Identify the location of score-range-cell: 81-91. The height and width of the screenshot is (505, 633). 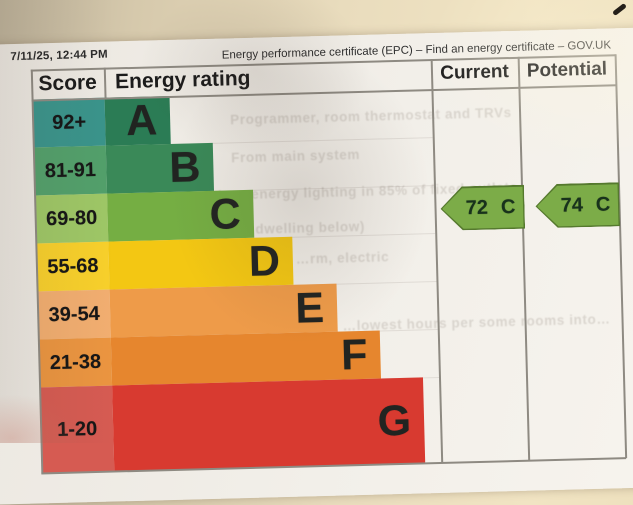
(70, 170).